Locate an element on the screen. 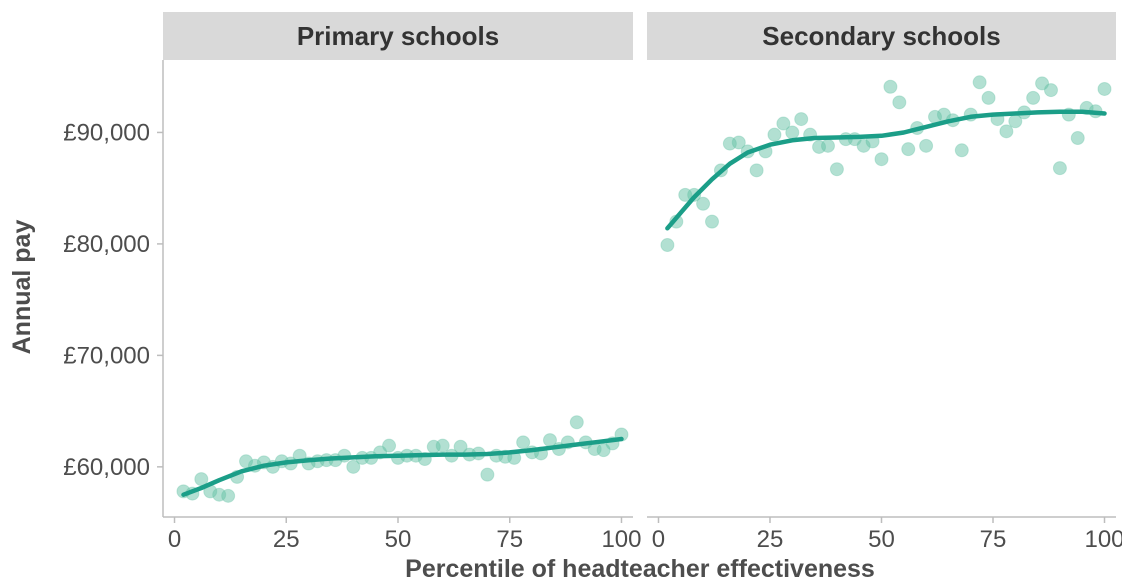  y-axis-title: Annual pay is located at coordinates (22, 287).